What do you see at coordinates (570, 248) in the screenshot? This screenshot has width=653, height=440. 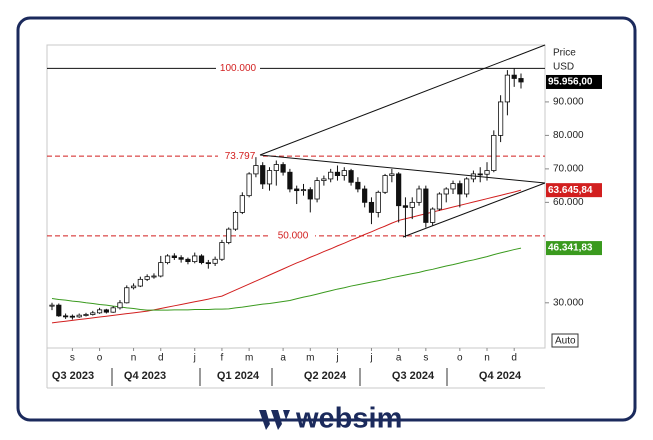 I see `last-value-label: 46.341,83` at bounding box center [570, 248].